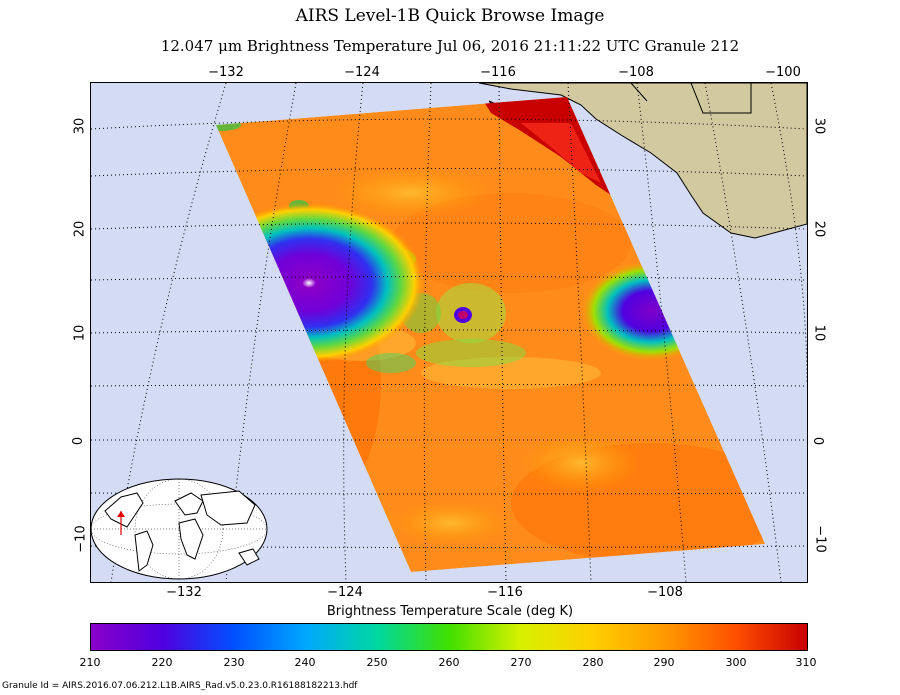  I want to click on colorbar-tick: 270, so click(521, 662).